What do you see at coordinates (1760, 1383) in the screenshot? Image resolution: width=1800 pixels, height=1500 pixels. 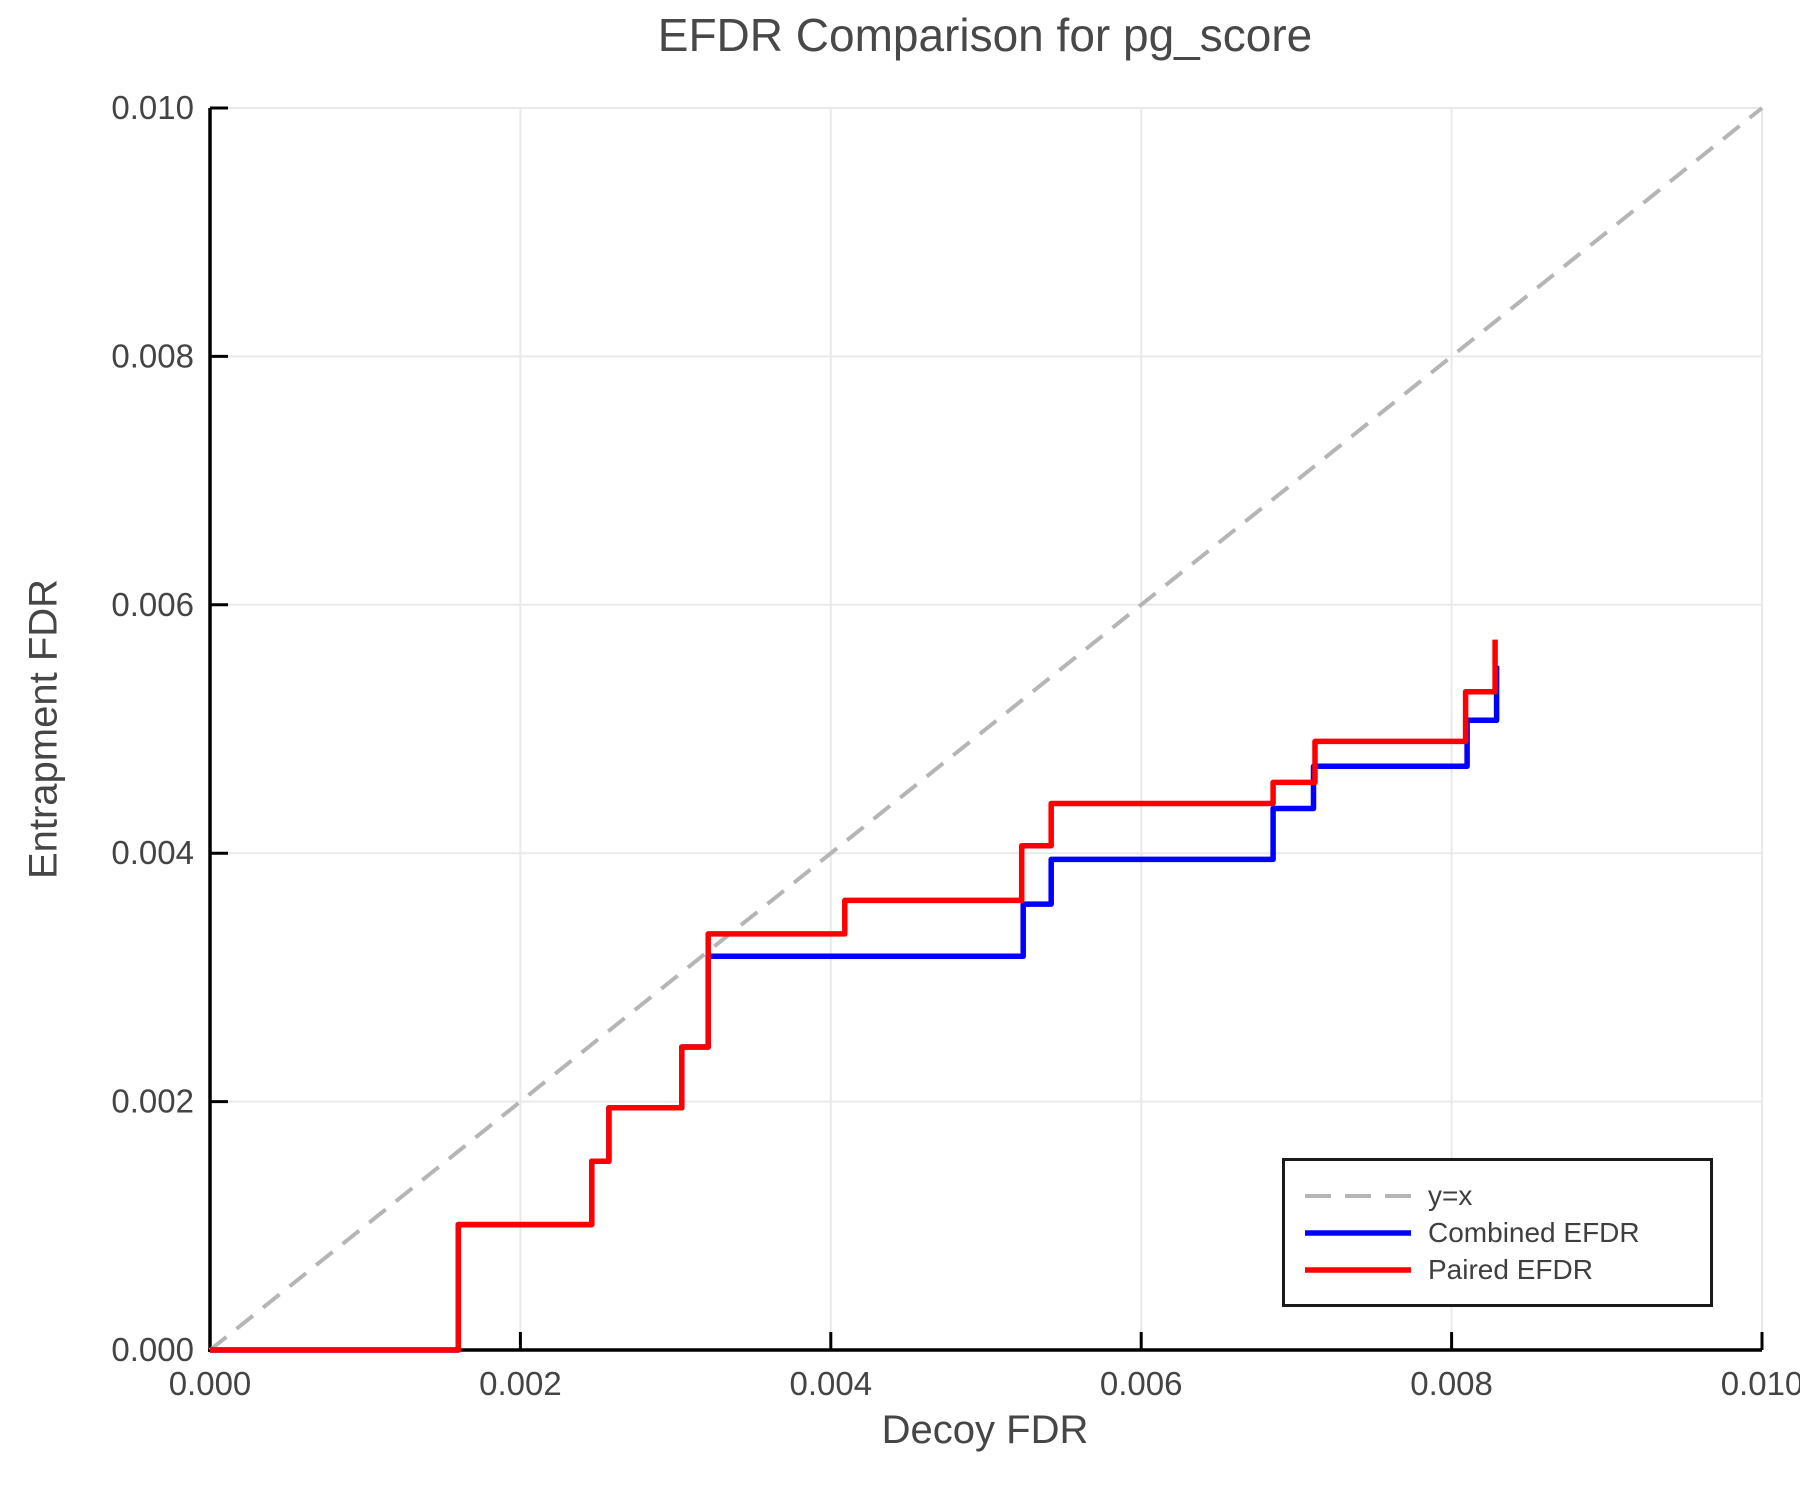 I see `x-tick-label: 0.010` at bounding box center [1760, 1383].